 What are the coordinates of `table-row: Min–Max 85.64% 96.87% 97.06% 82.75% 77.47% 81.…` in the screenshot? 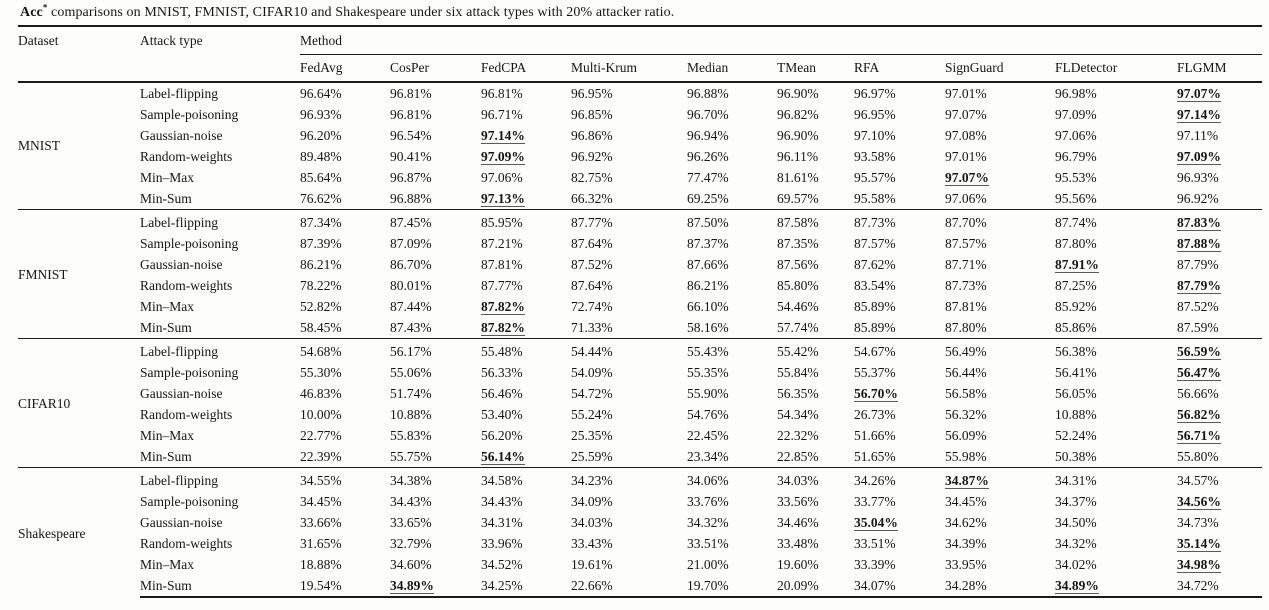 It's located at (640, 177).